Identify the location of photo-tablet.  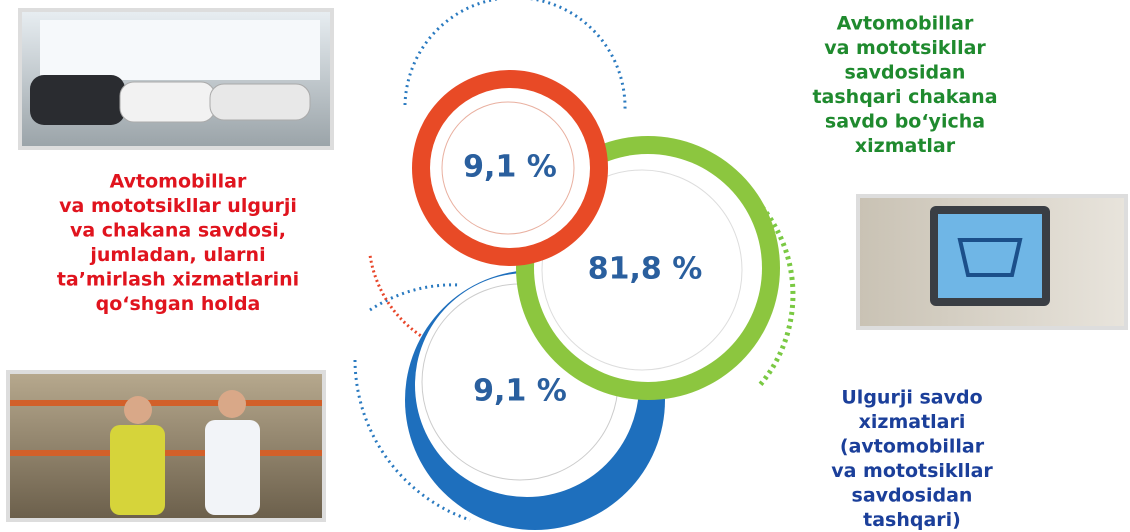
(992, 262).